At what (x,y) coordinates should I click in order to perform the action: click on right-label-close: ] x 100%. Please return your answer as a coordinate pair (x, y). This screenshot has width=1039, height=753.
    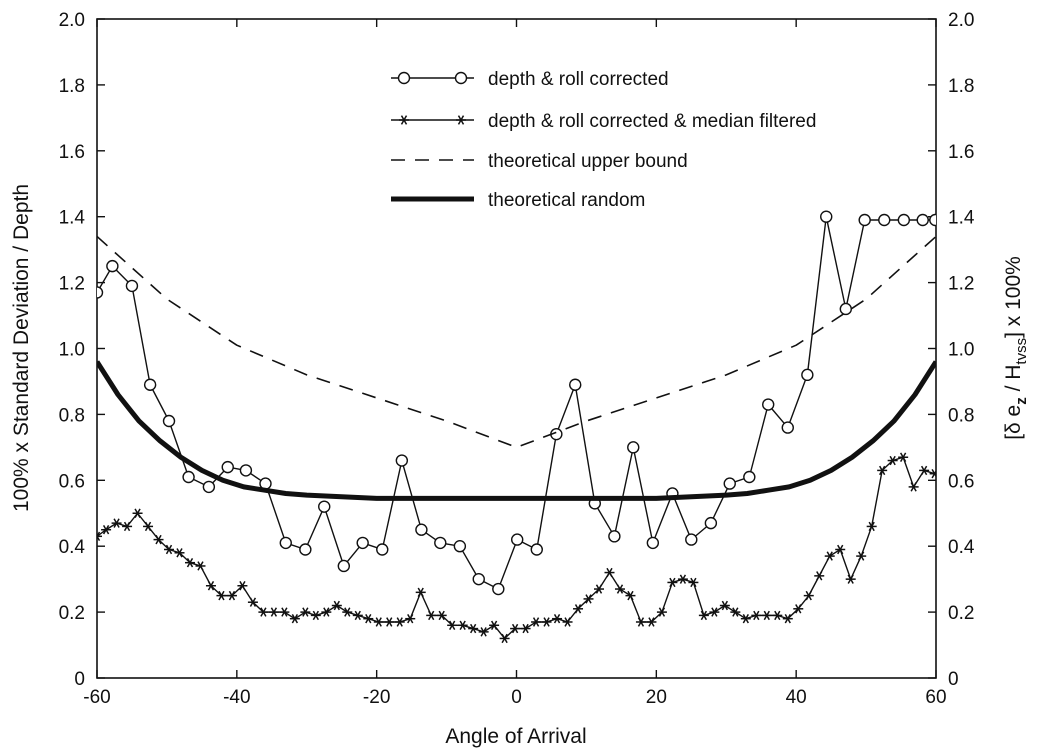
    Looking at the image, I should click on (1013, 297).